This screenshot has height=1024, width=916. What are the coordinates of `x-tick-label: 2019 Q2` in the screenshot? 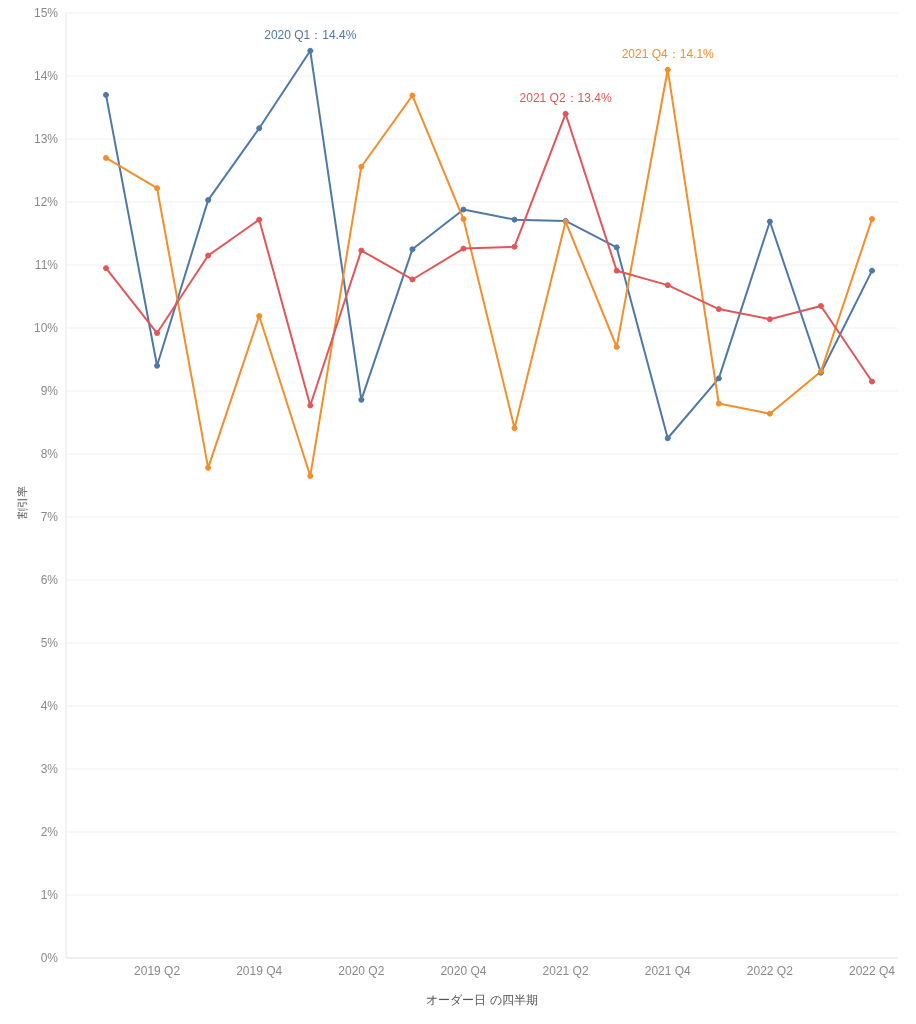 It's located at (157, 970).